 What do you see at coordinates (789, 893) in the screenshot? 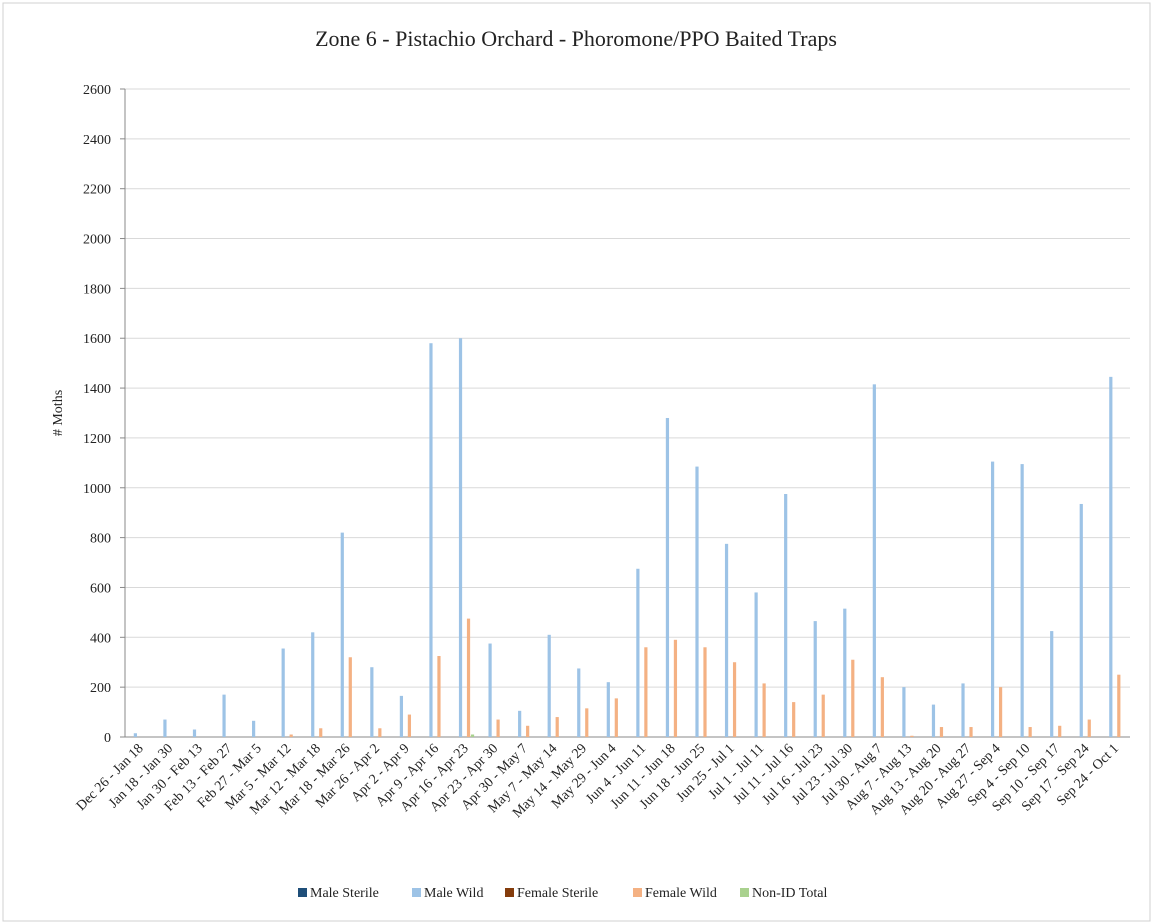
I see `legend-label: Non-ID Total` at bounding box center [789, 893].